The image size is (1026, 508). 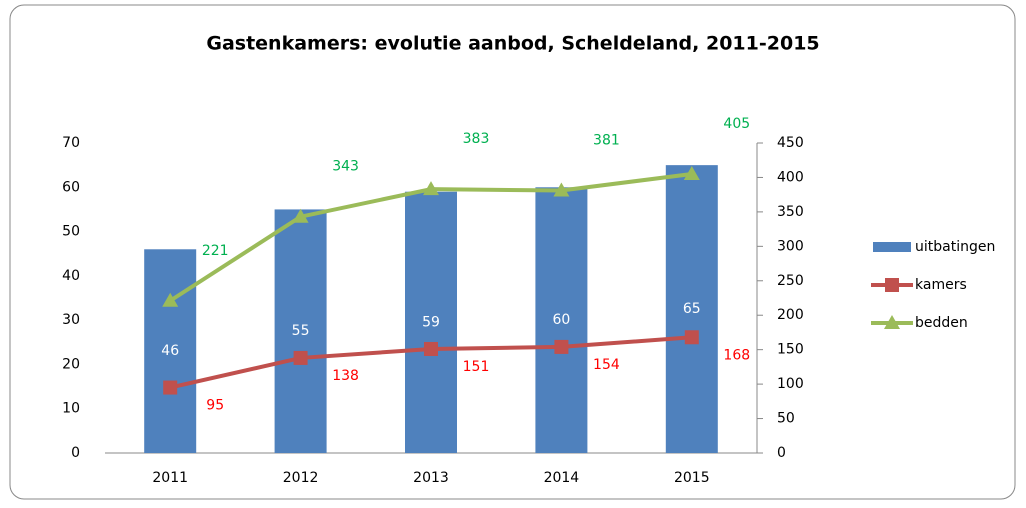 I want to click on y2-tick-label: 100, so click(x=790, y=384).